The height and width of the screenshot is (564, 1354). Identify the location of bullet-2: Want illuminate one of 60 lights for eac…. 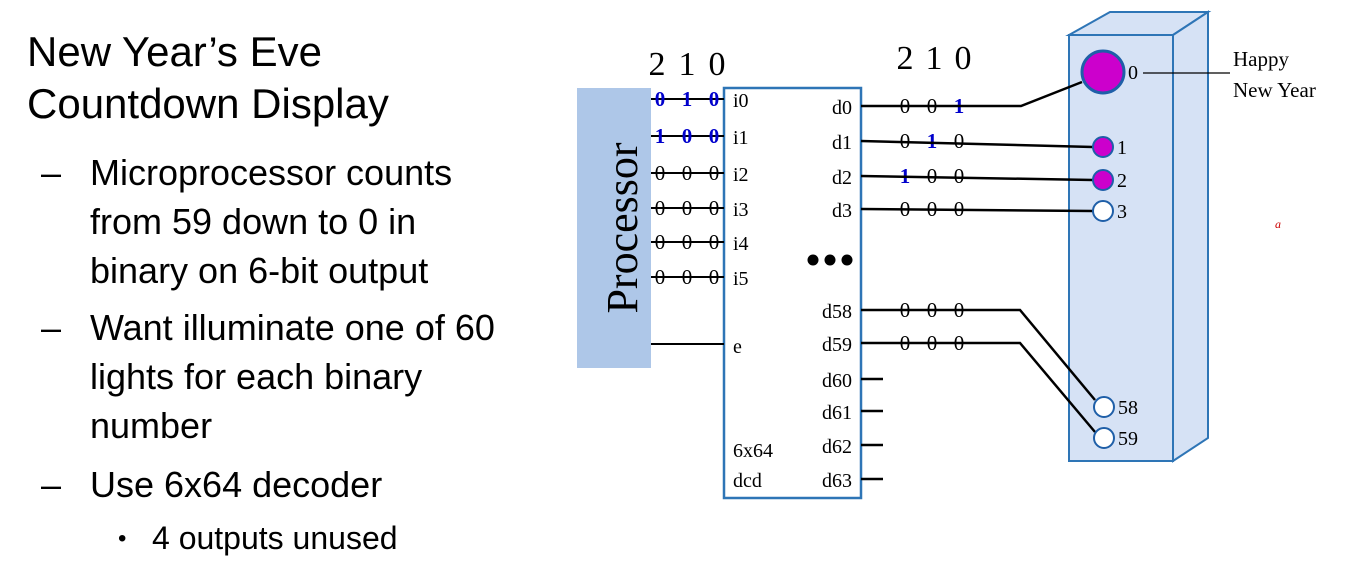
(292, 376).